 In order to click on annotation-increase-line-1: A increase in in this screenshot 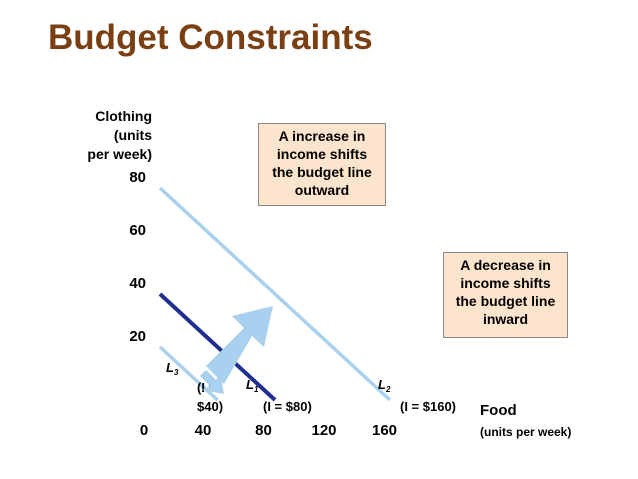, I will do `click(322, 136)`.